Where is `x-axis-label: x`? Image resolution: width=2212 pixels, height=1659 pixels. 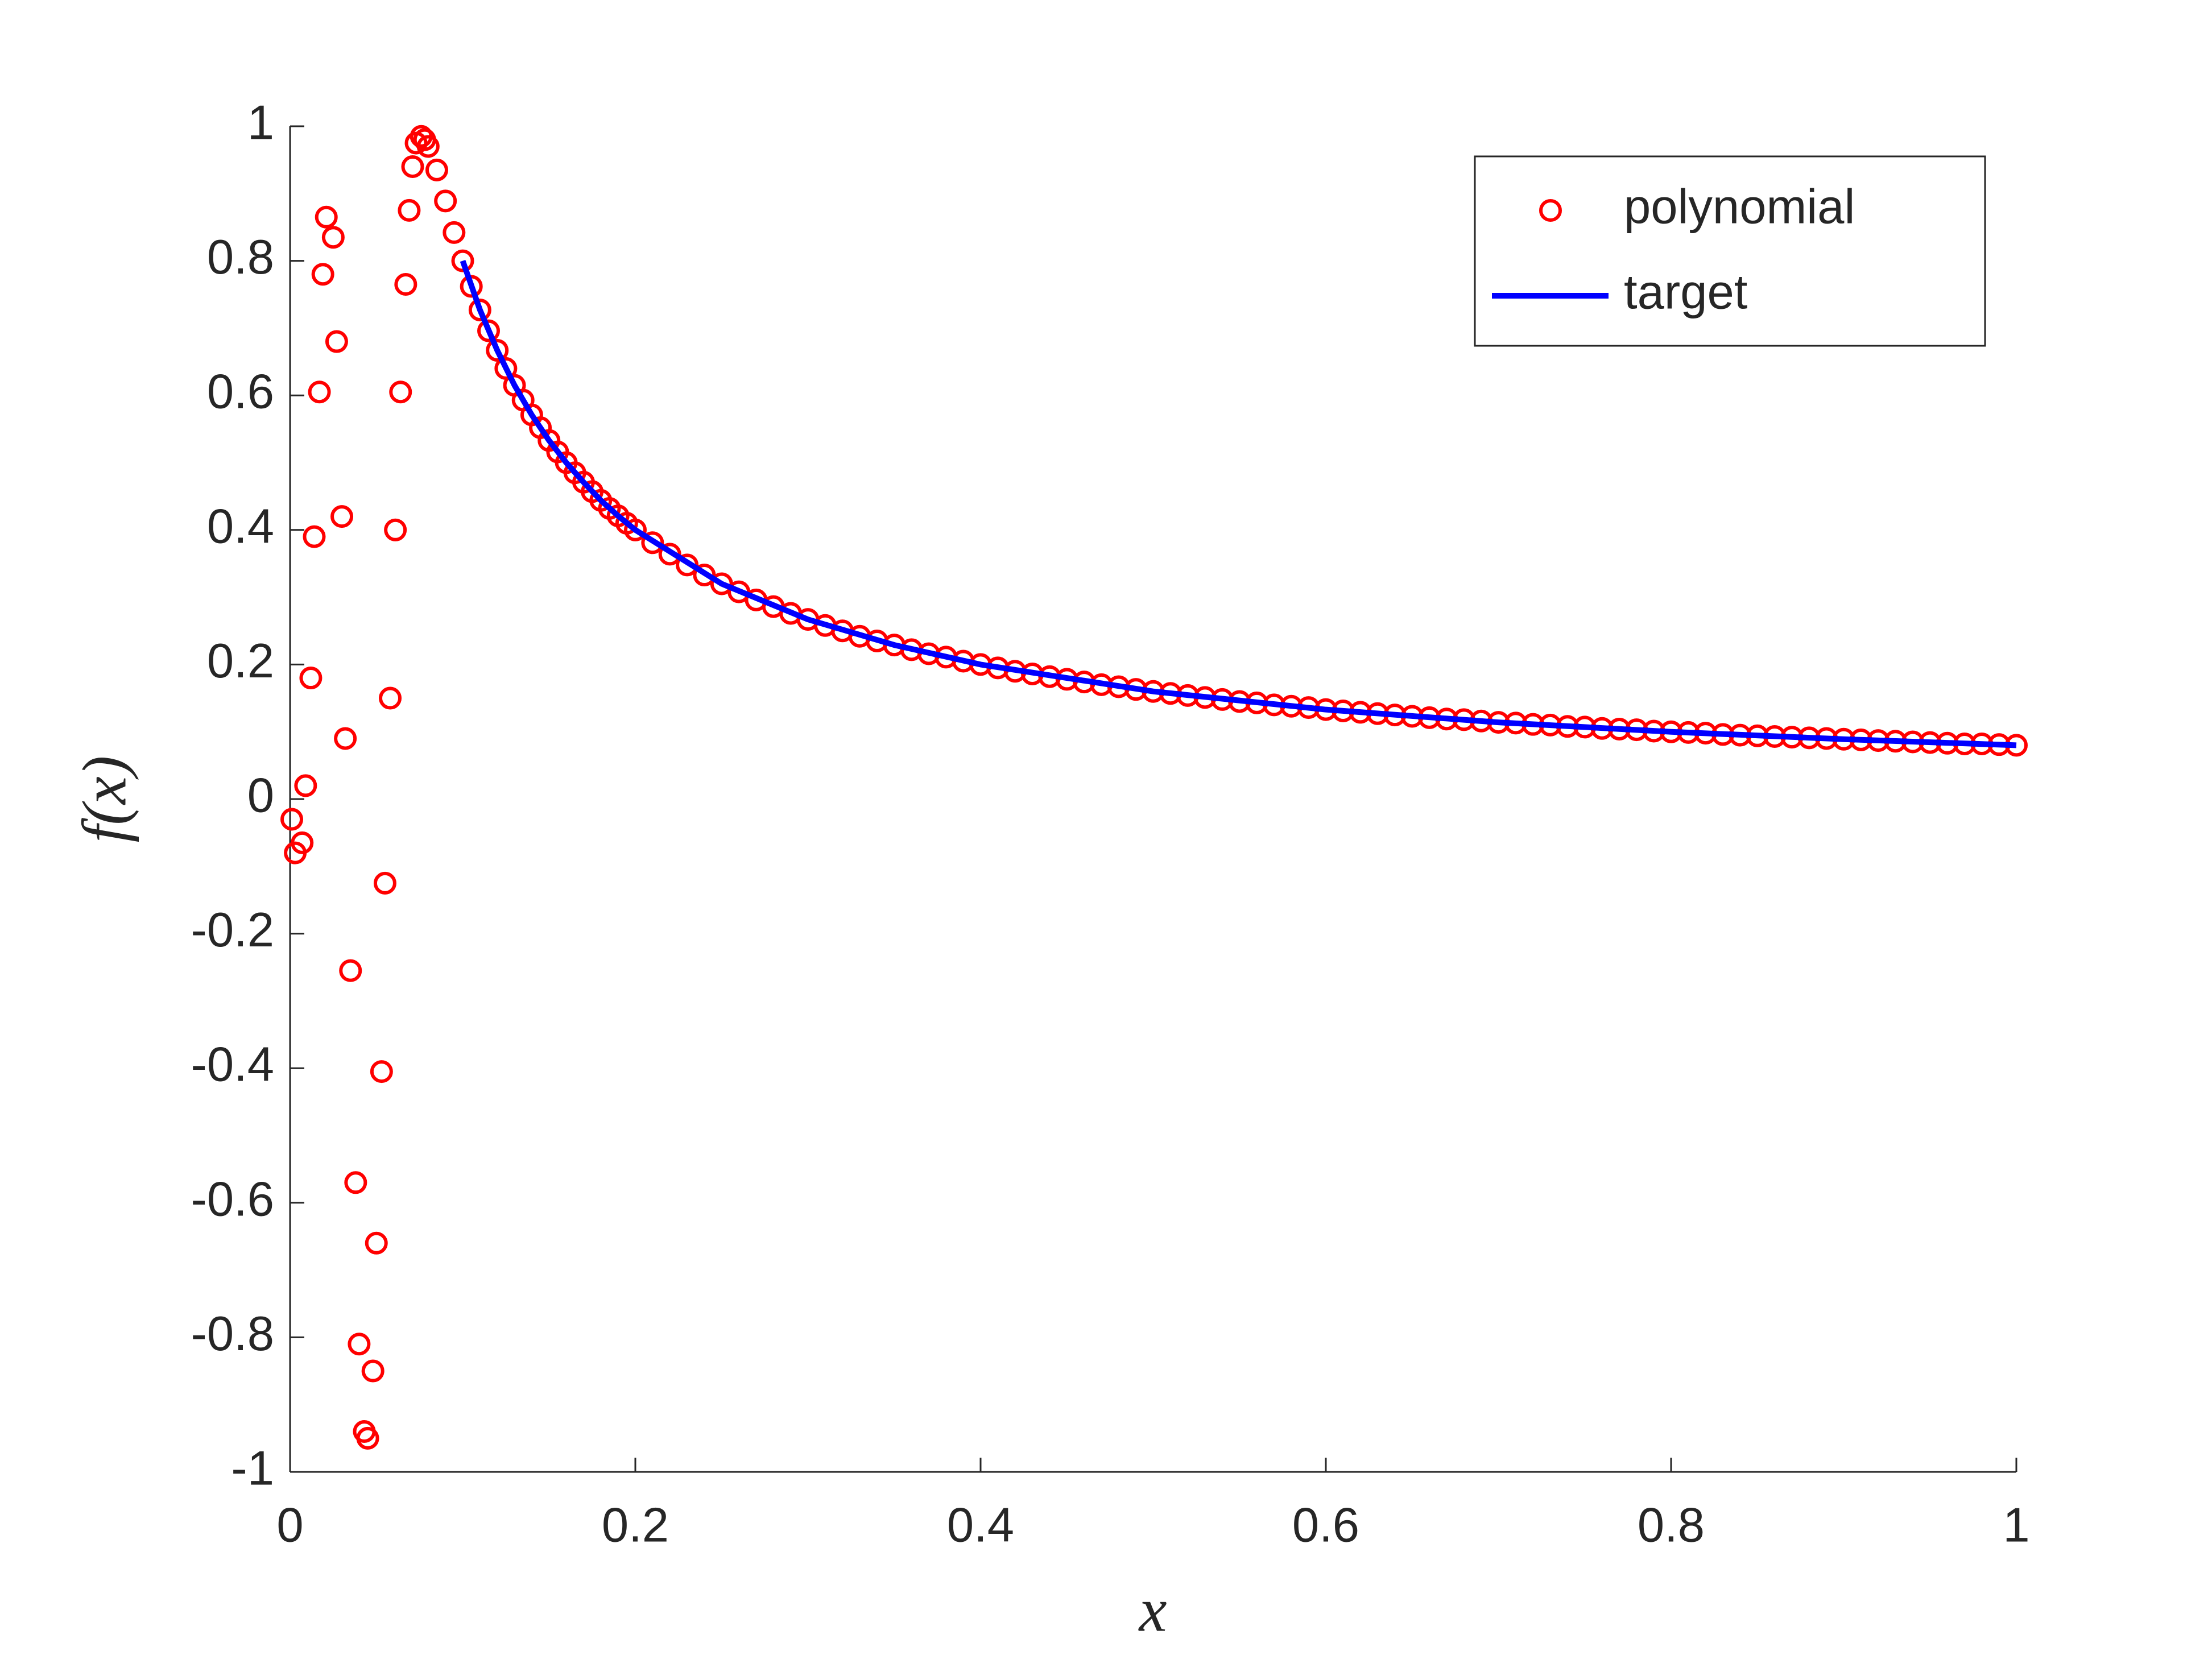 x-axis-label: x is located at coordinates (1152, 1610).